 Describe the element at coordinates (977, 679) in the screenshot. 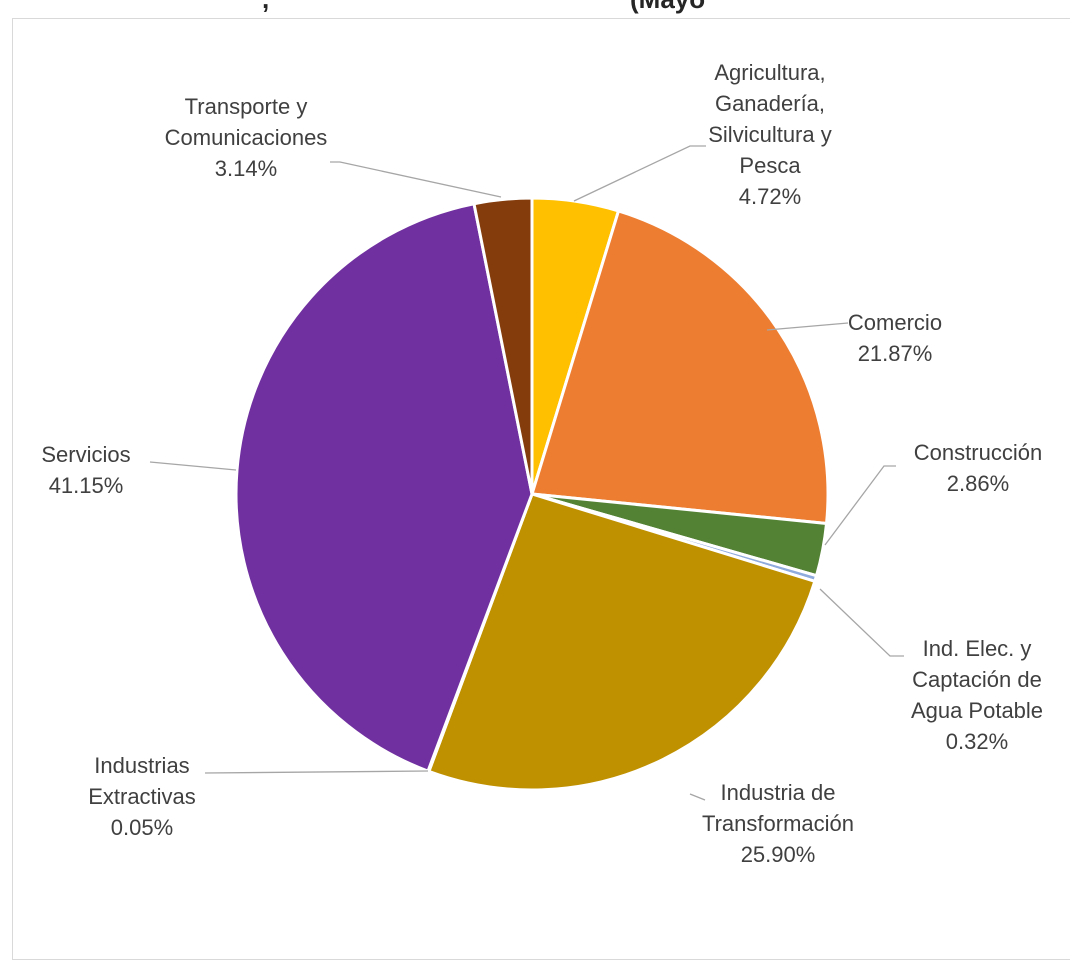

I see `slice-name-line: Captación de` at that location.